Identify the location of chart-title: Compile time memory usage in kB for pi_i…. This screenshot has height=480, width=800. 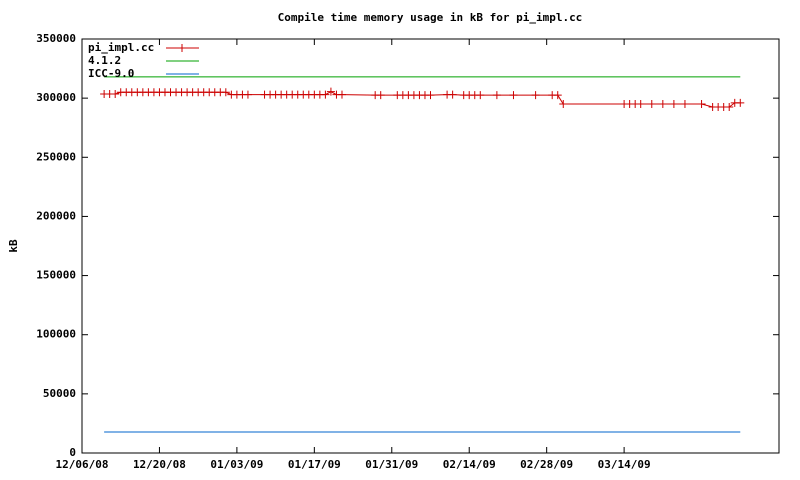
(430, 17).